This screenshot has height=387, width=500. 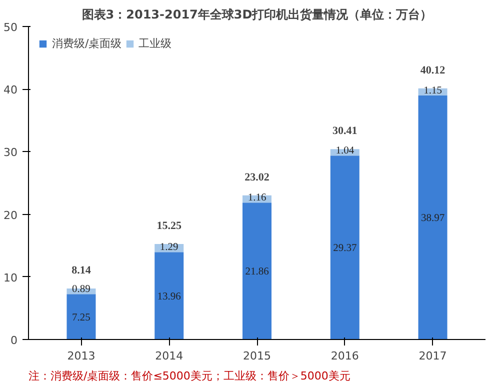 What do you see at coordinates (257, 356) in the screenshot?
I see `x-tick-label: 2015` at bounding box center [257, 356].